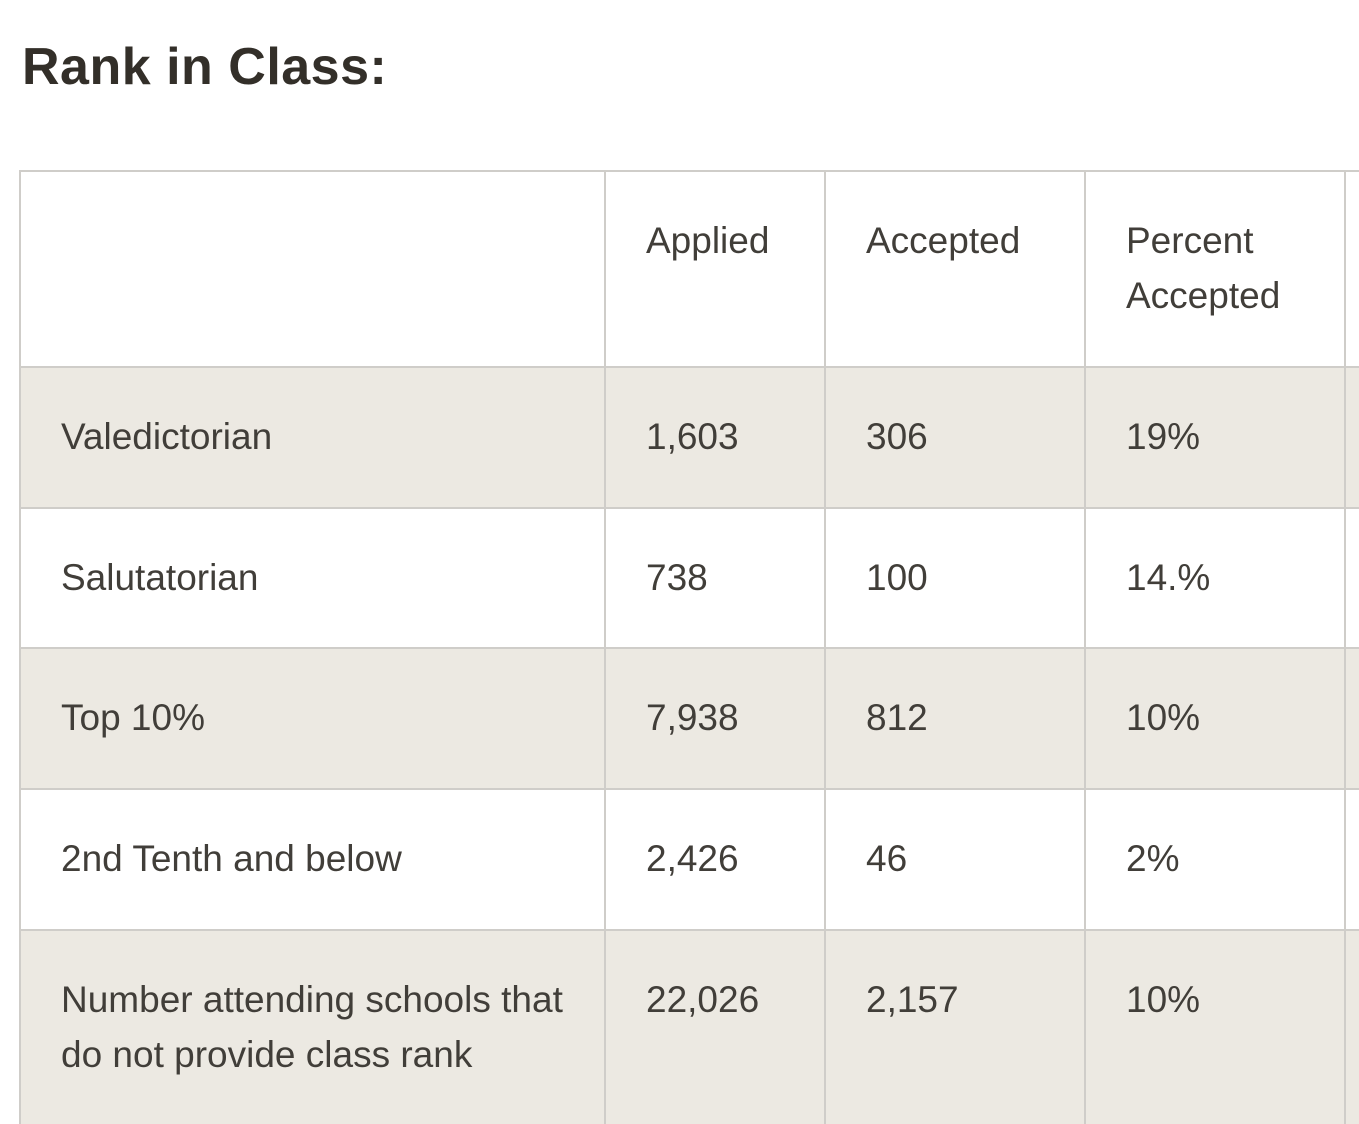 Image resolution: width=1359 pixels, height=1124 pixels. I want to click on table-row-valedictorian: Valedictorian 1,603 306 19%, so click(689, 437).